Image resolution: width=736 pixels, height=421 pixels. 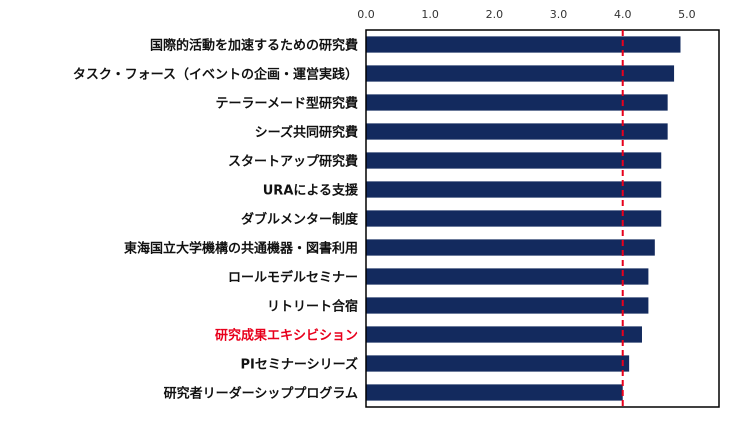 What do you see at coordinates (254, 46) in the screenshot?
I see `category-label: 国際的活動を加速するための研究費` at bounding box center [254, 46].